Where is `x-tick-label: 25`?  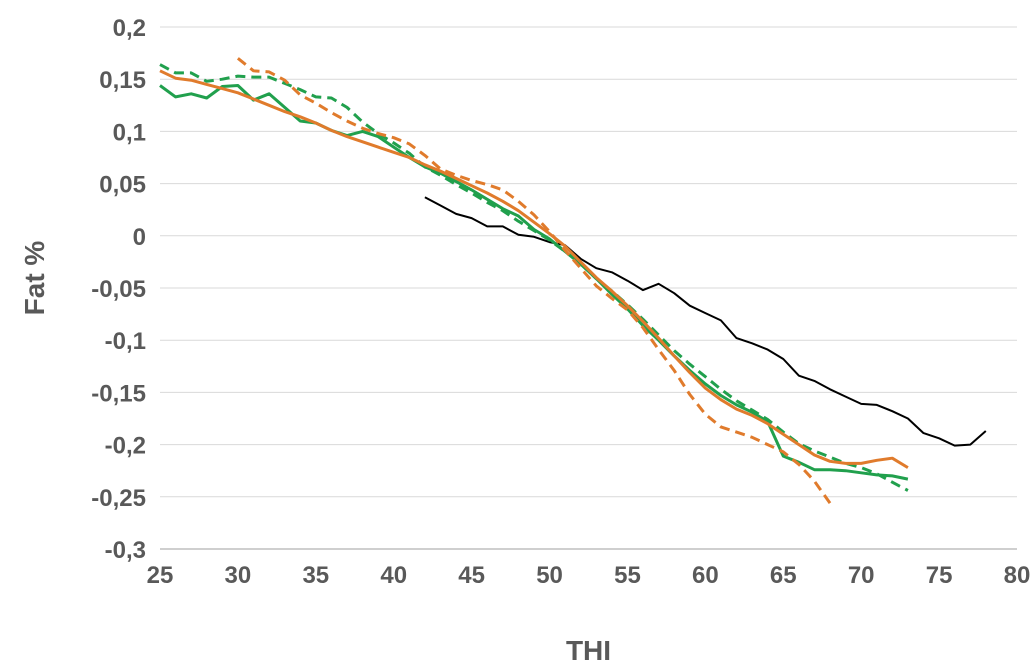
x-tick-label: 25 is located at coordinates (160, 575).